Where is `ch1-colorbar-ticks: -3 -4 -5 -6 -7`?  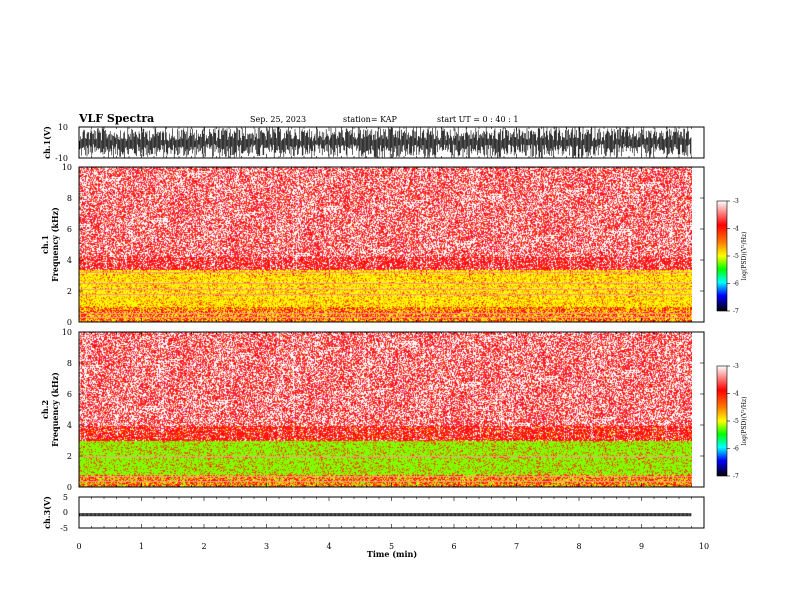 ch1-colorbar-ticks: -3 -4 -5 -6 -7 is located at coordinates (733, 256).